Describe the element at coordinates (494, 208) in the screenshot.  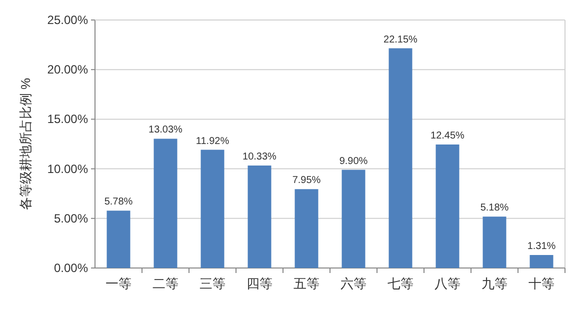
I see `data-label: 5.18%` at that location.